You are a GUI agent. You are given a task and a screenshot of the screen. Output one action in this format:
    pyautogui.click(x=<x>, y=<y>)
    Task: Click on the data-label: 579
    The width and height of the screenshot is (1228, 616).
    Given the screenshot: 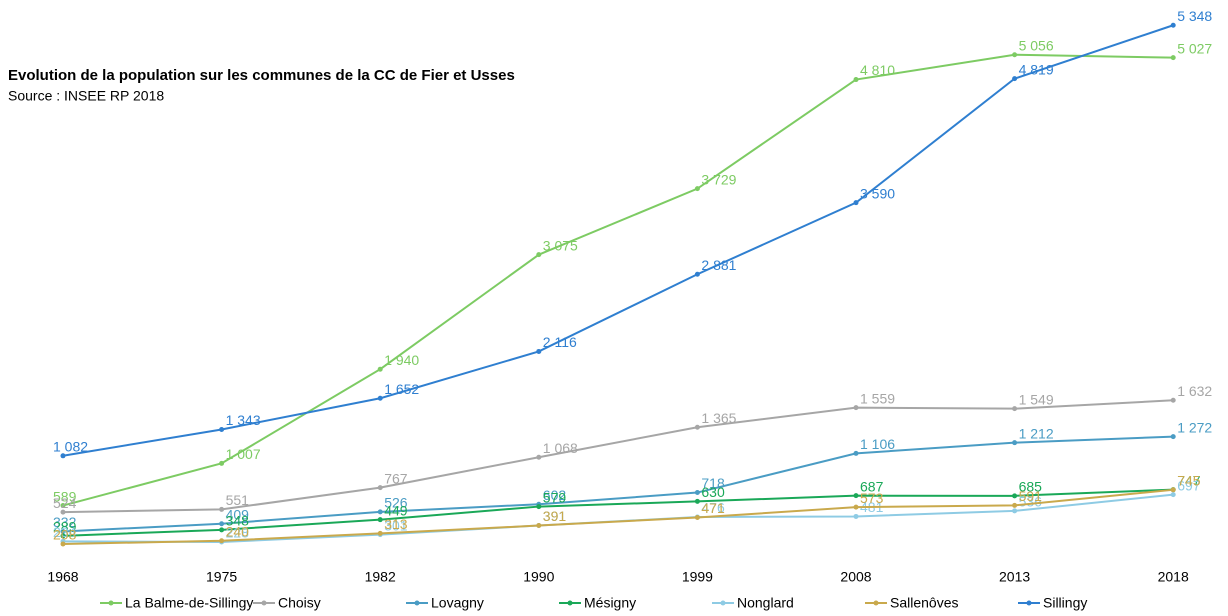 What is the action you would take?
    pyautogui.click(x=555, y=497)
    